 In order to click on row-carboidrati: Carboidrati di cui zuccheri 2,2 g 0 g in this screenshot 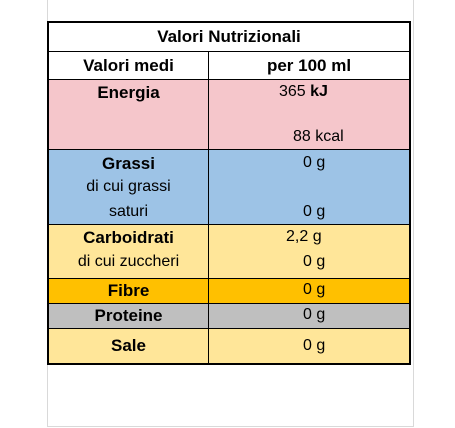, I will do `click(229, 251)`.